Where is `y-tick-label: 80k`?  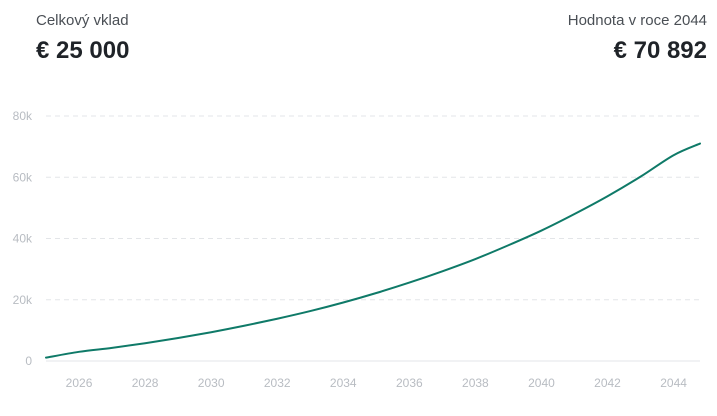 y-tick-label: 80k is located at coordinates (23, 116).